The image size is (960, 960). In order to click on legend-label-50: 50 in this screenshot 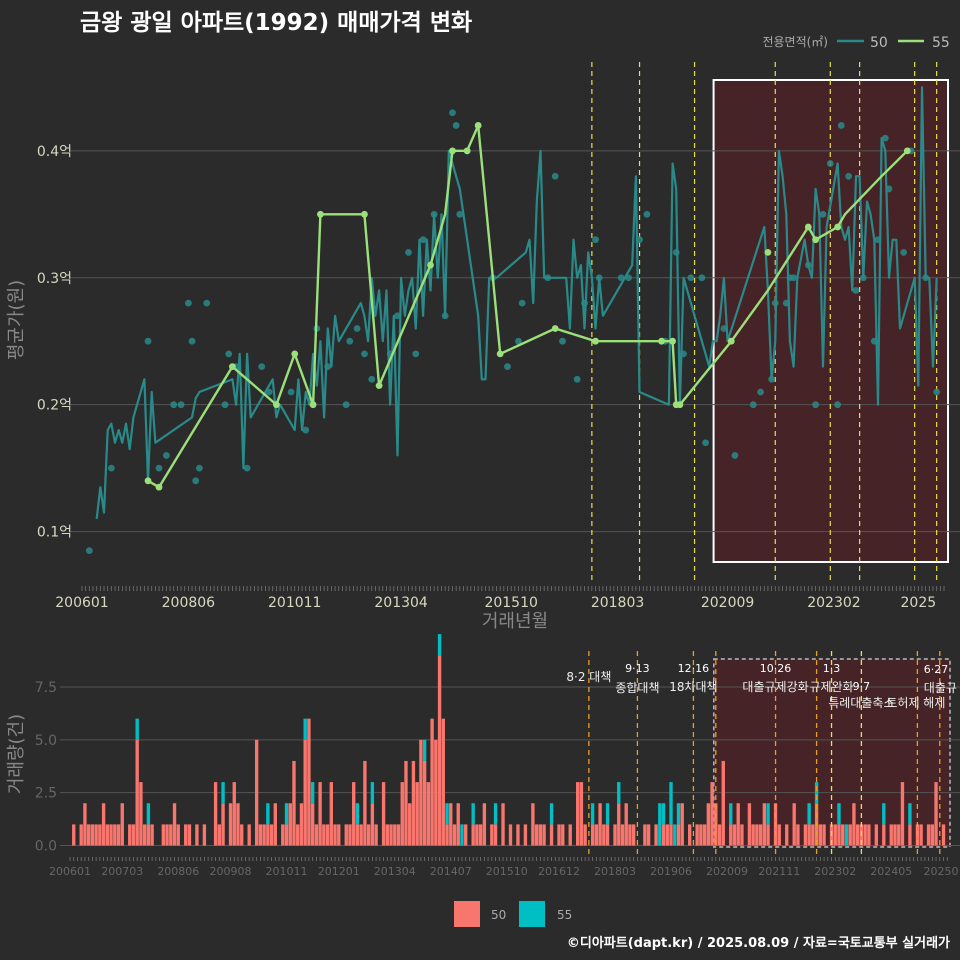, I will do `click(879, 43)`.